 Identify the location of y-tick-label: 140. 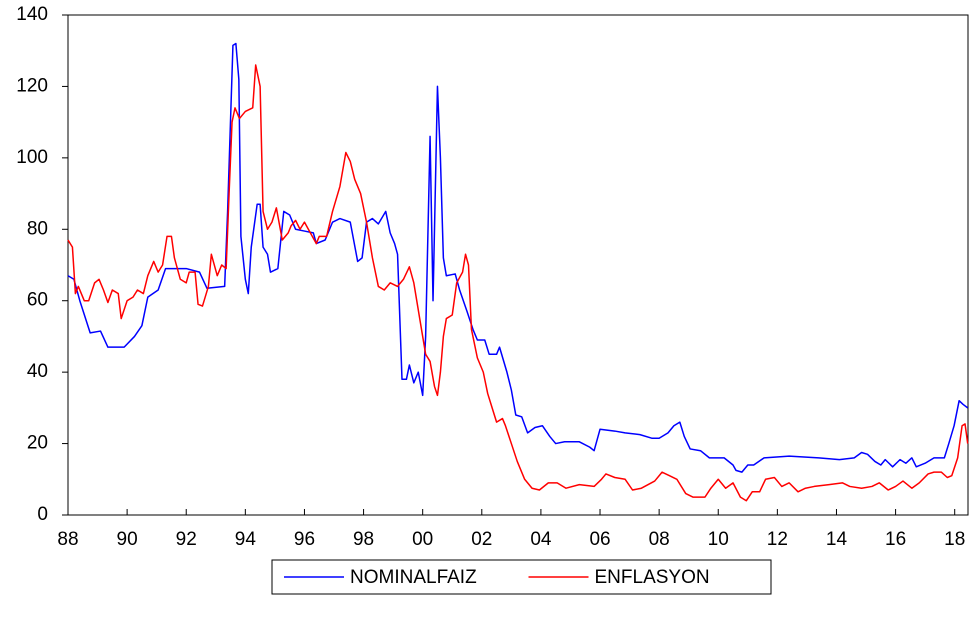
(32, 14).